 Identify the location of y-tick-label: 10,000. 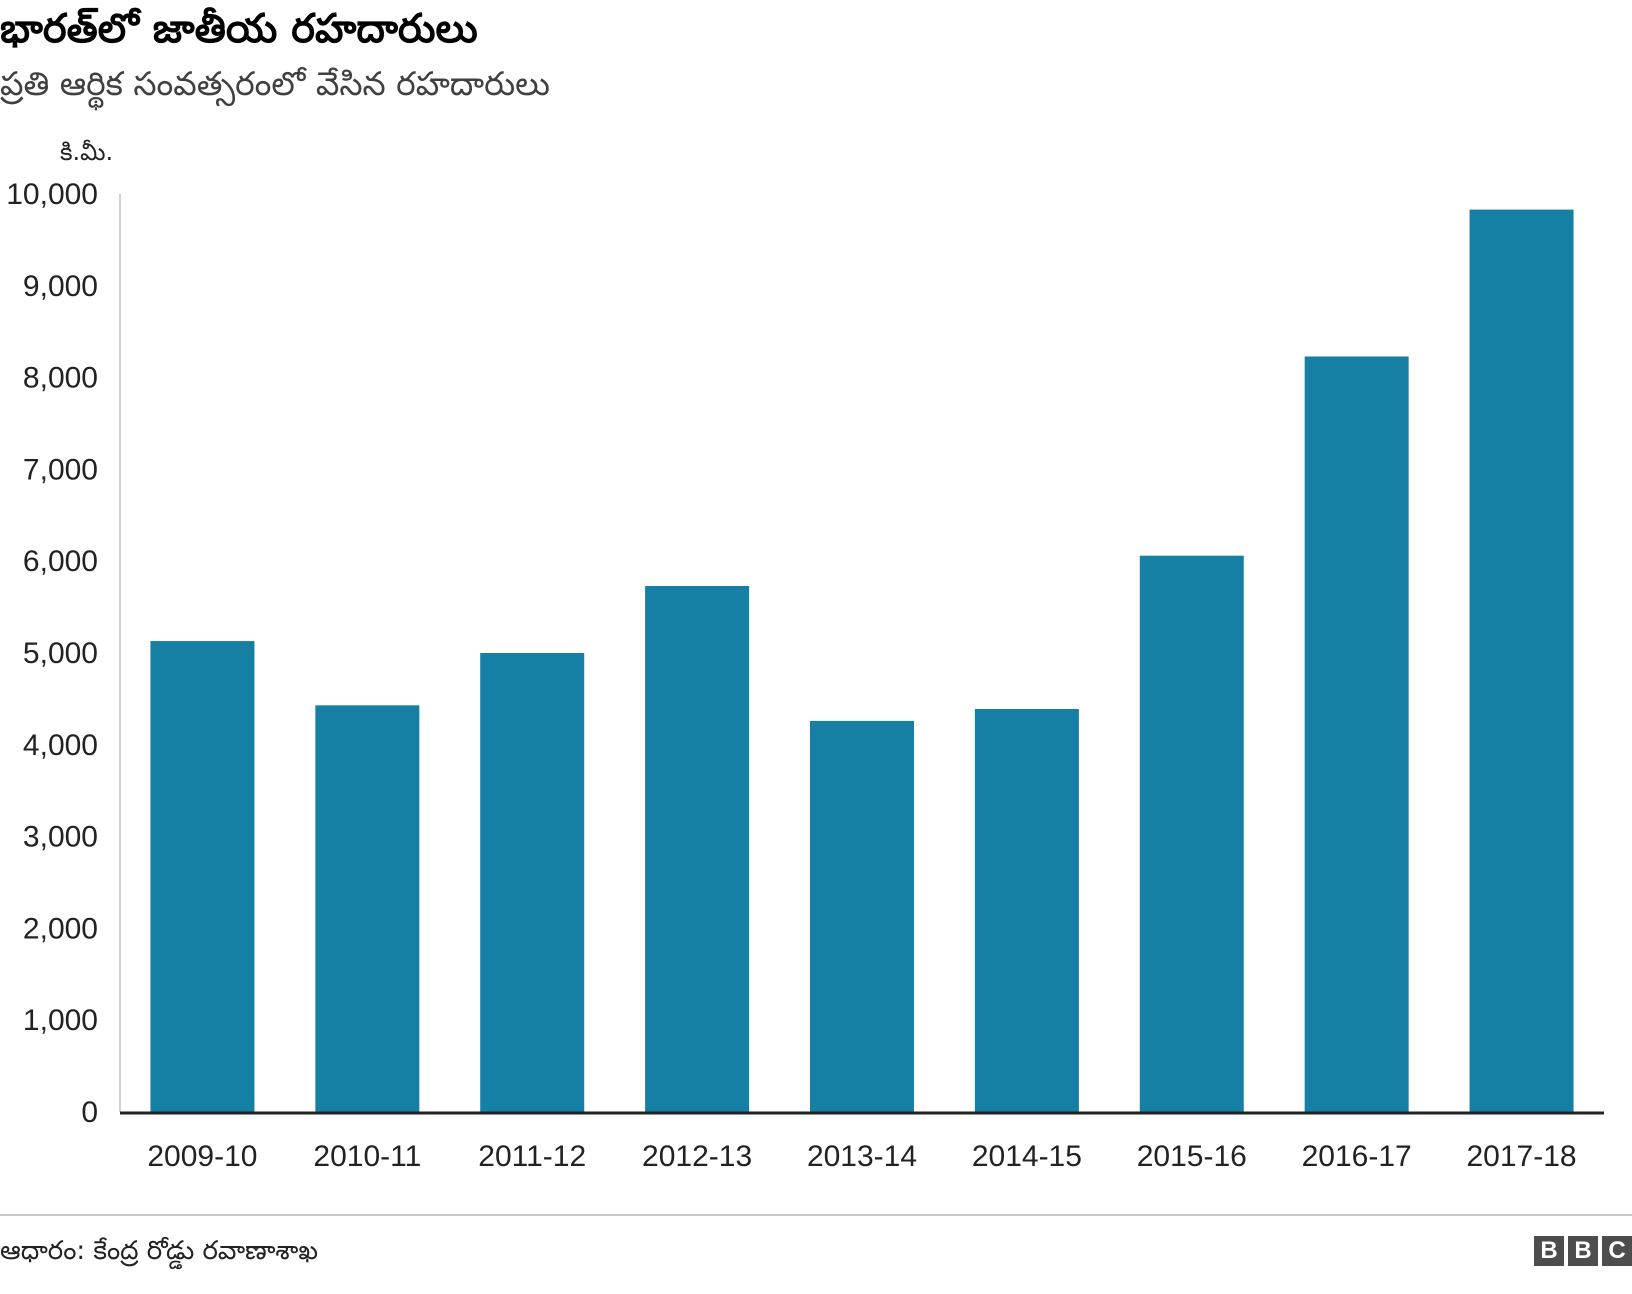
(52, 194).